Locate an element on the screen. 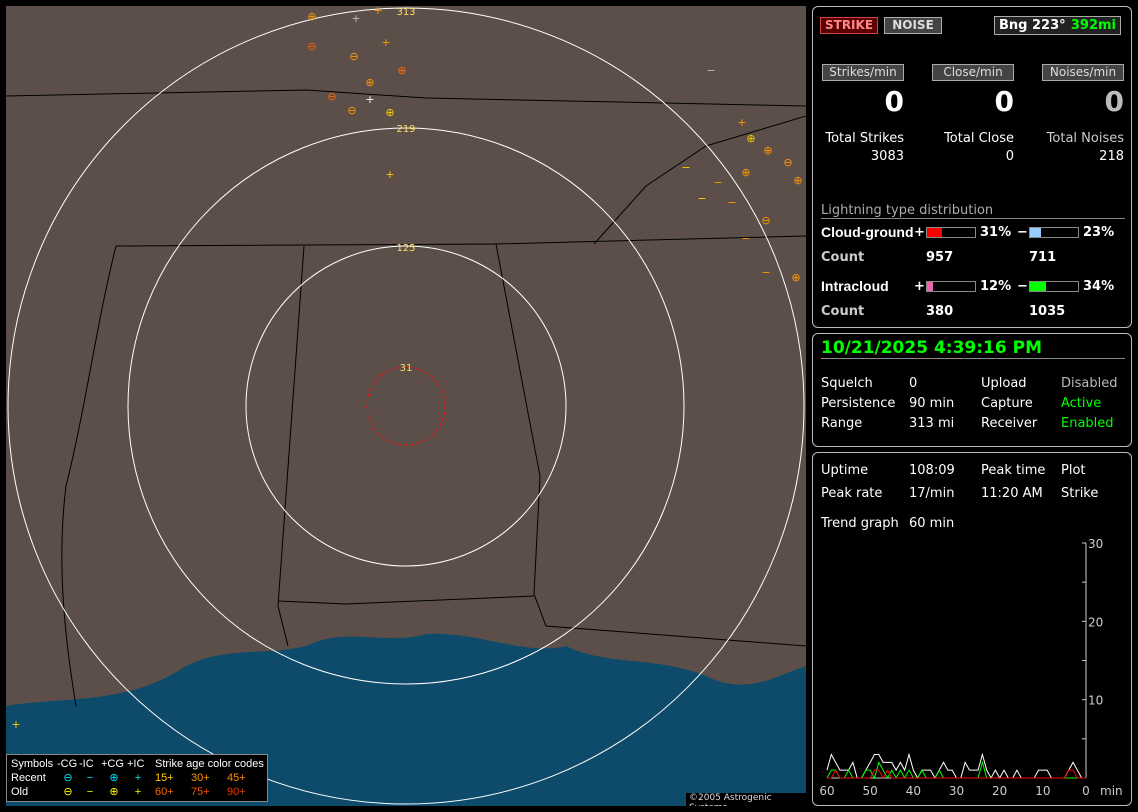  neg-cg-icon: ⊖ is located at coordinates (68, 778).